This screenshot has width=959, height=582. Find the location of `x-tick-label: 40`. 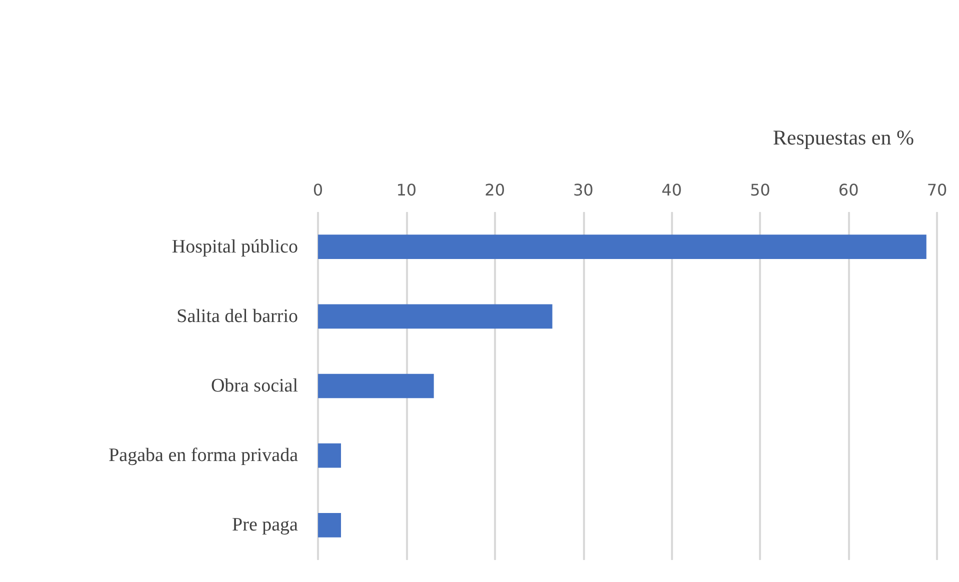

x-tick-label: 40 is located at coordinates (672, 190).